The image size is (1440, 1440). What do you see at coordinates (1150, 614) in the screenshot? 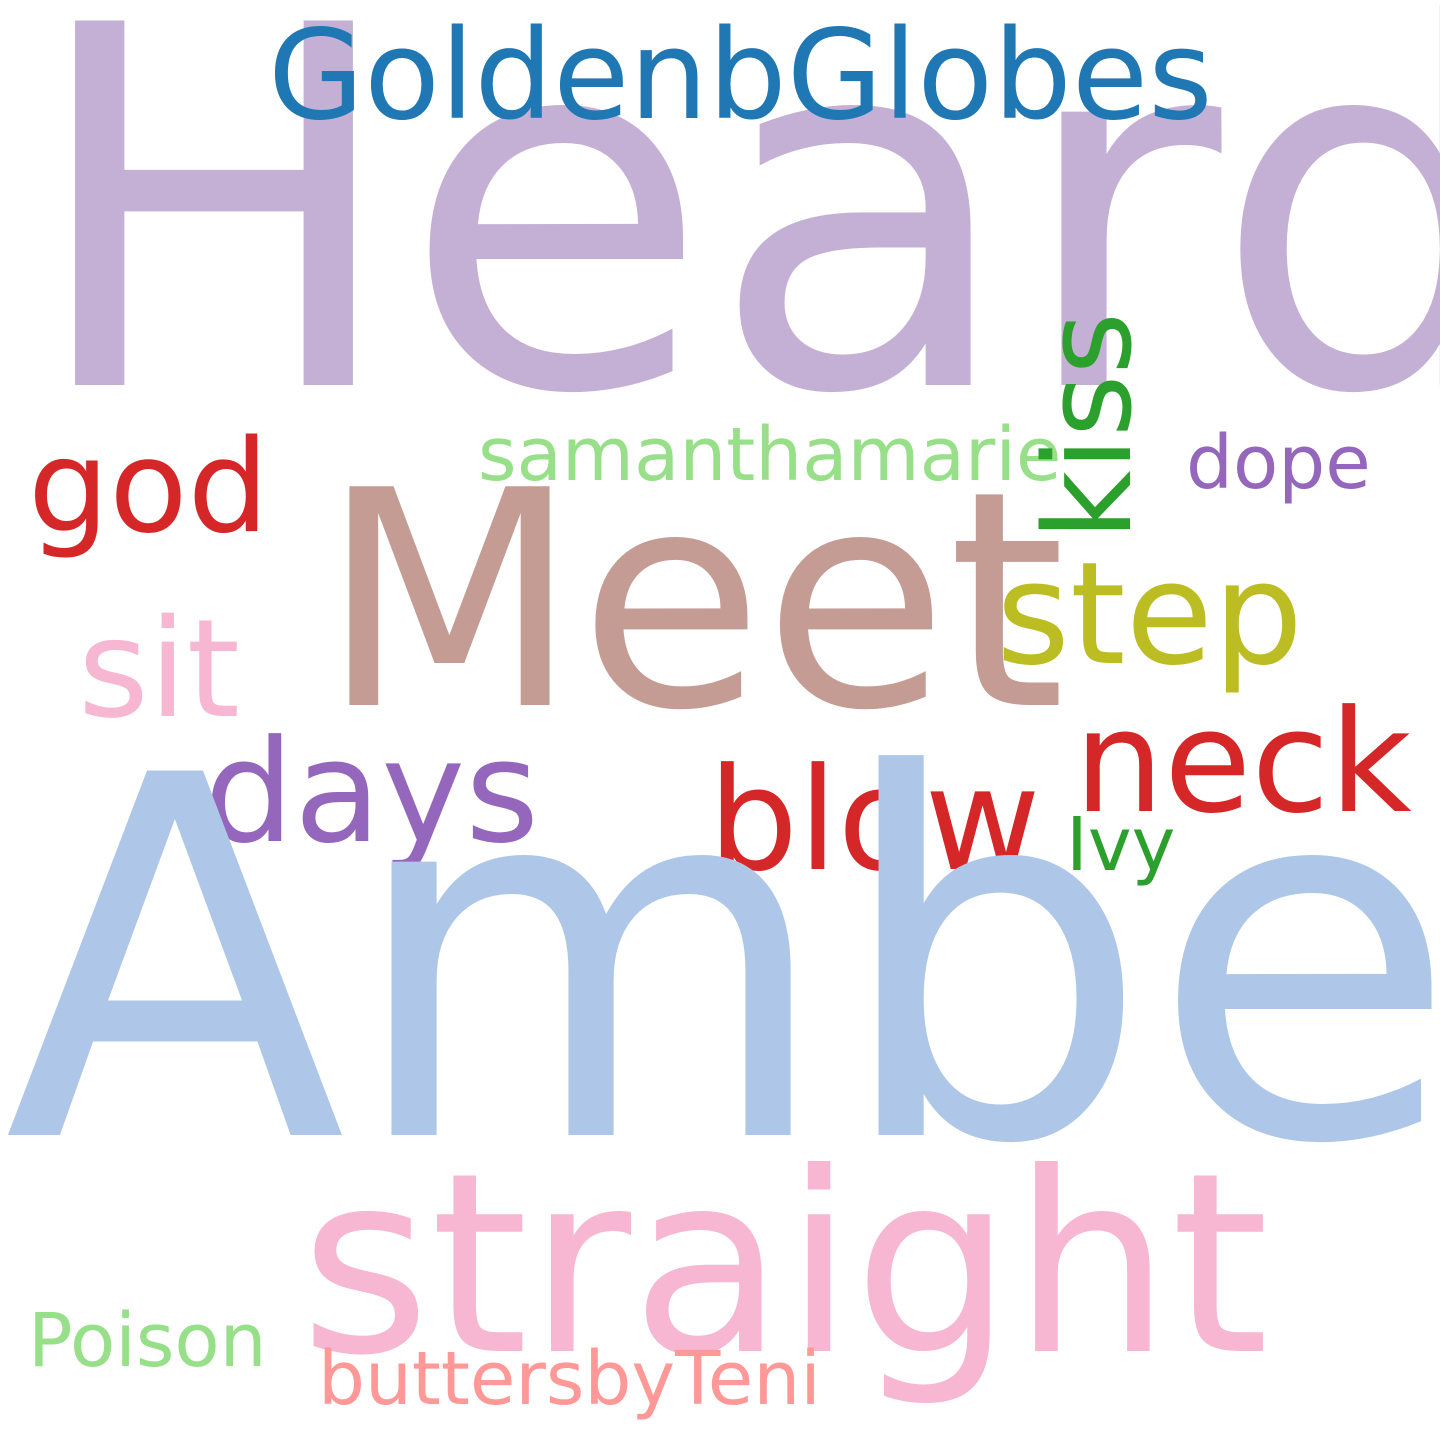
I see `word-step: step` at bounding box center [1150, 614].